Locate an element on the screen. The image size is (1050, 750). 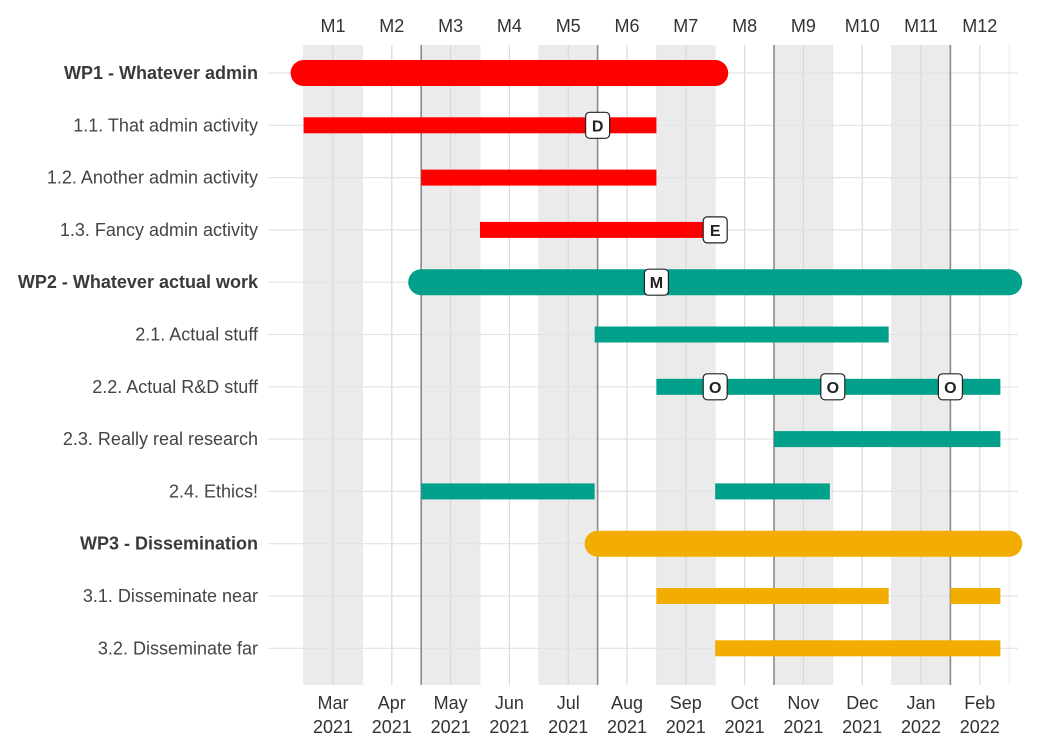
task-label-6: 2.2. Actual R&D stuff is located at coordinates (175, 387).